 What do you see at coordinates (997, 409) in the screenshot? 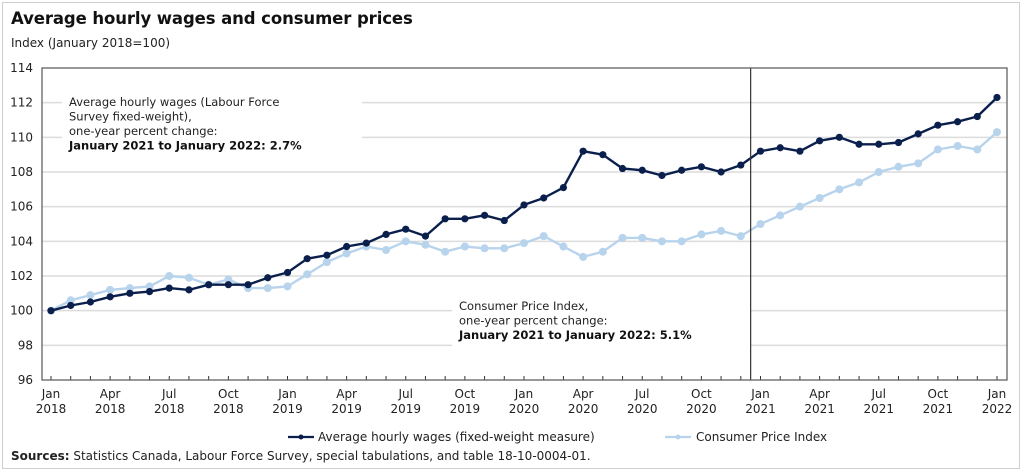
I see `x-tick-label-year: 2022` at bounding box center [997, 409].